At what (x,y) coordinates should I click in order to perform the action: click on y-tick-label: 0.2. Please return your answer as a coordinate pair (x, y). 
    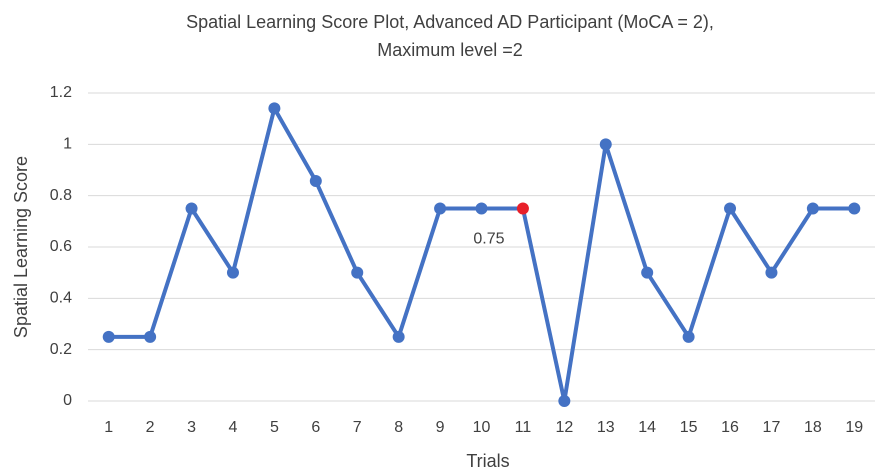
    Looking at the image, I should click on (61, 349).